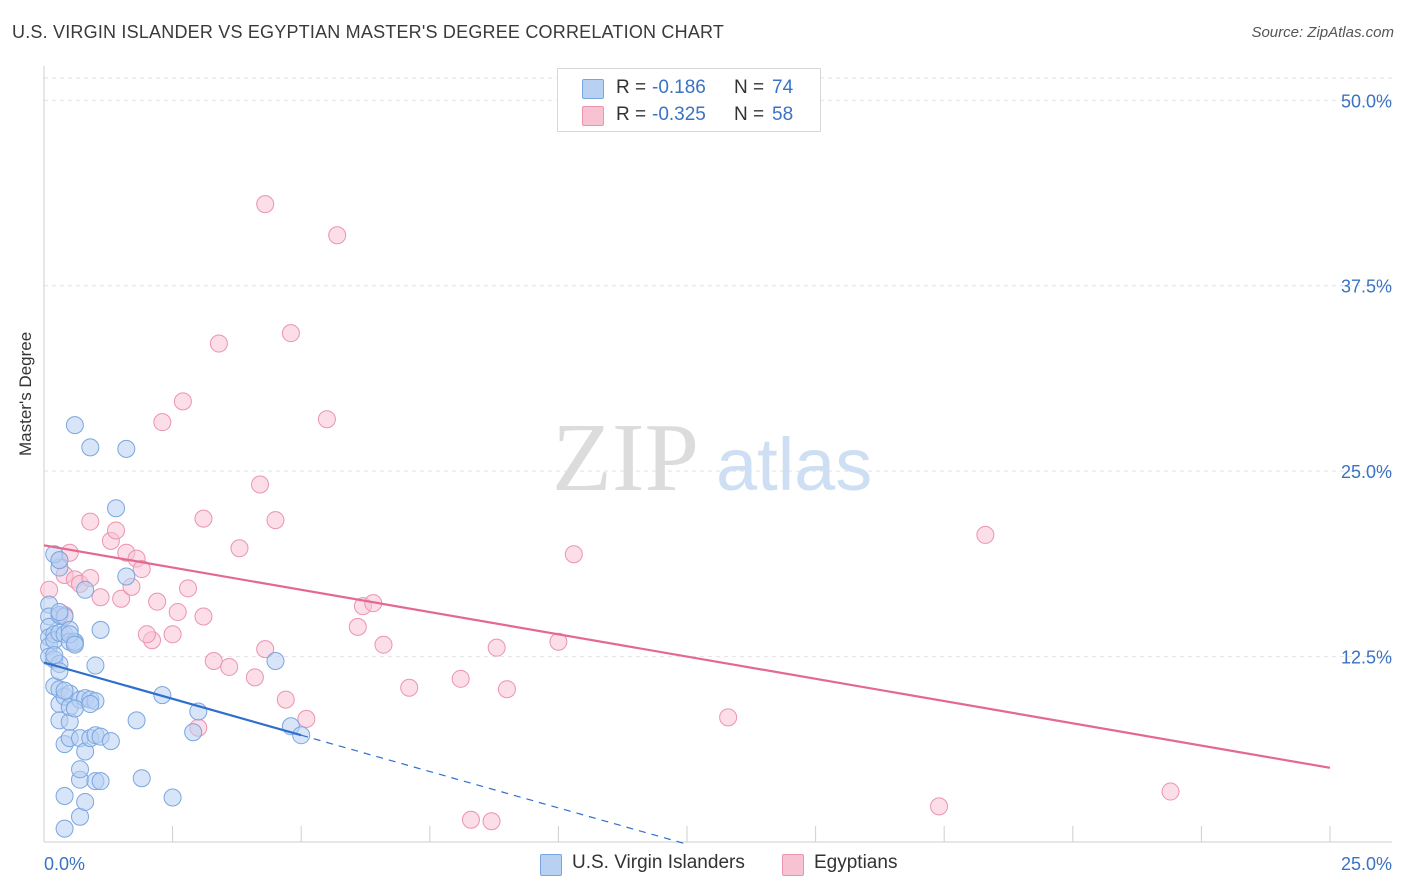 The width and height of the screenshot is (1406, 892). I want to click on legend-r-value: -0.325, so click(679, 114).